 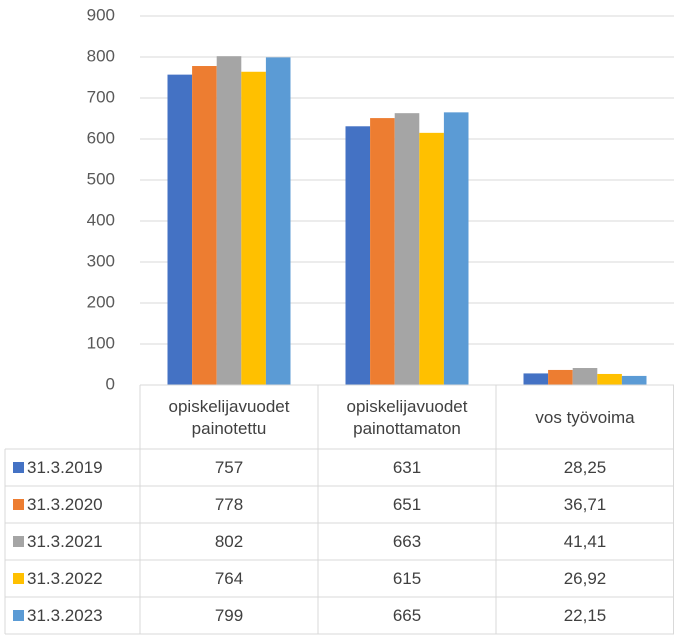 I want to click on table-cell: 41,41, so click(x=585, y=541).